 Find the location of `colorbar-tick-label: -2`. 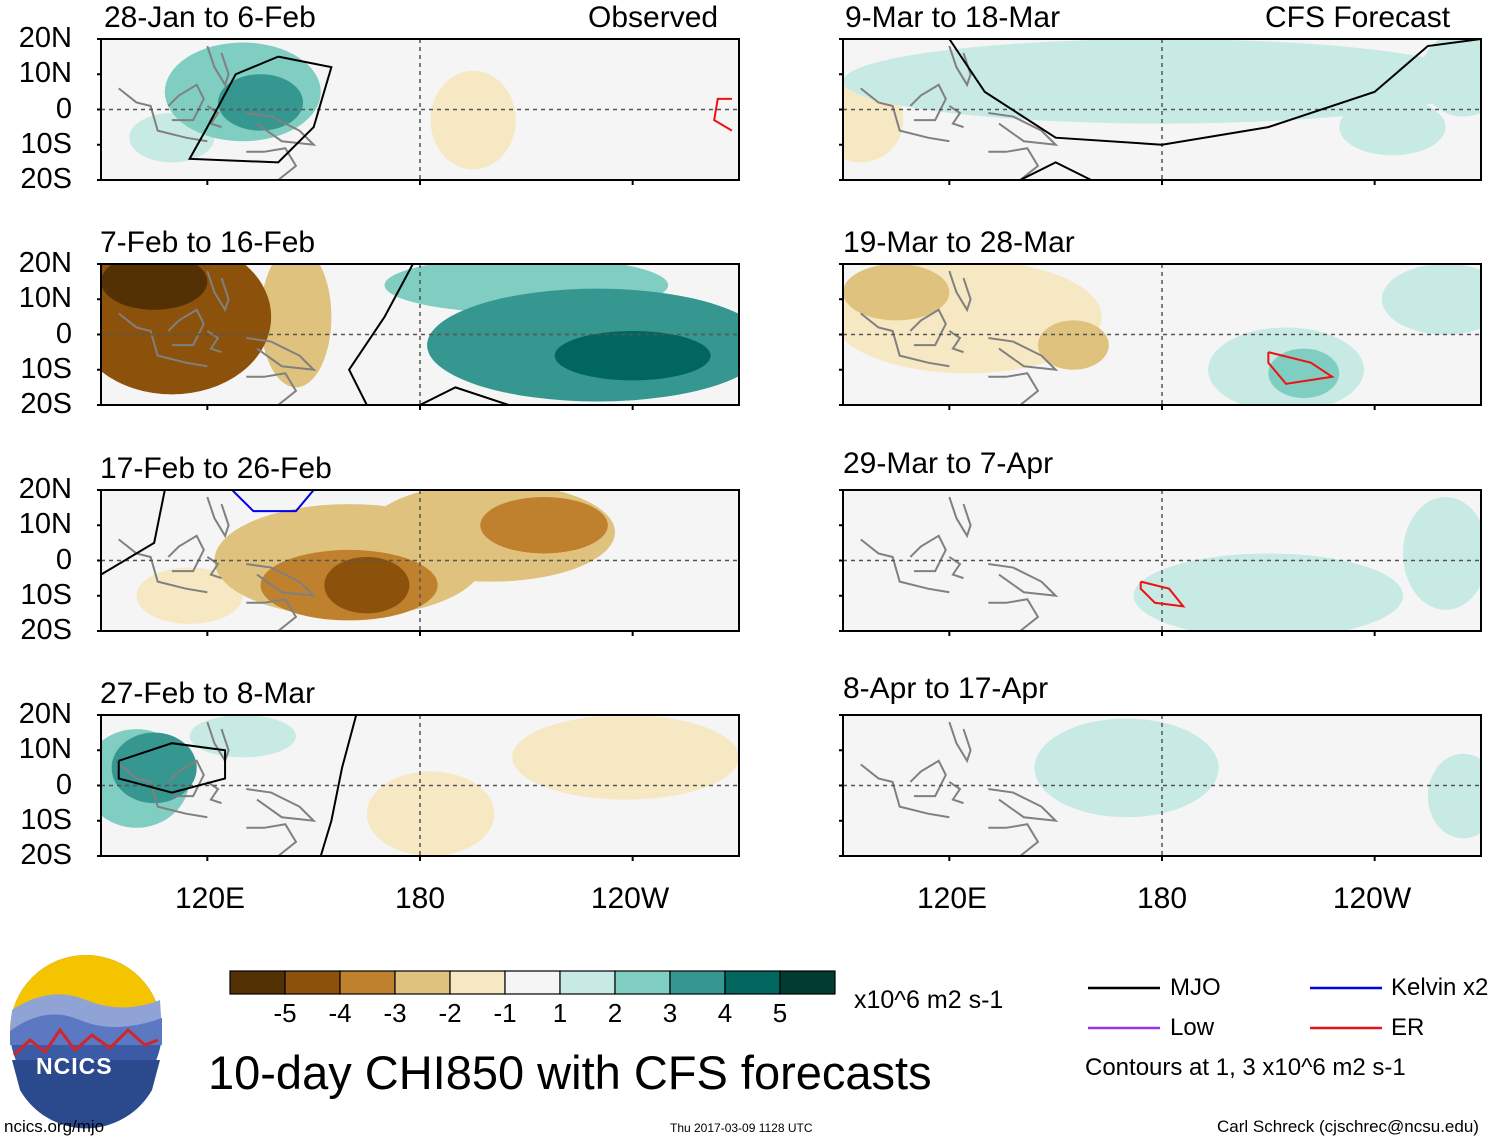

colorbar-tick-label: -2 is located at coordinates (450, 1013).